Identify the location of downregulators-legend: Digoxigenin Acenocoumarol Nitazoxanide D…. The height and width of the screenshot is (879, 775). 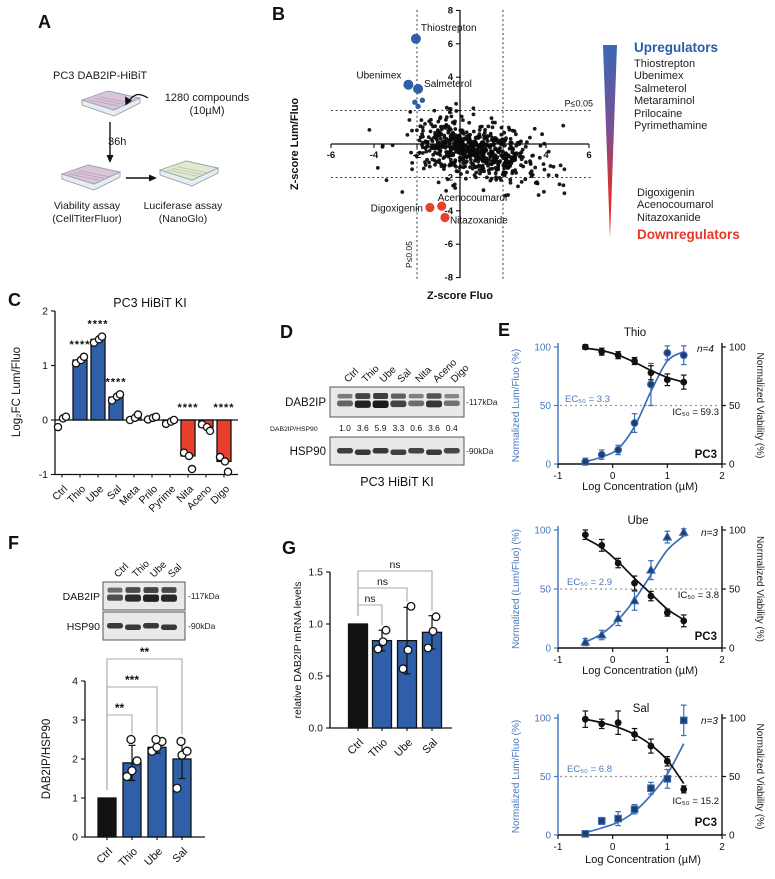
(706, 214).